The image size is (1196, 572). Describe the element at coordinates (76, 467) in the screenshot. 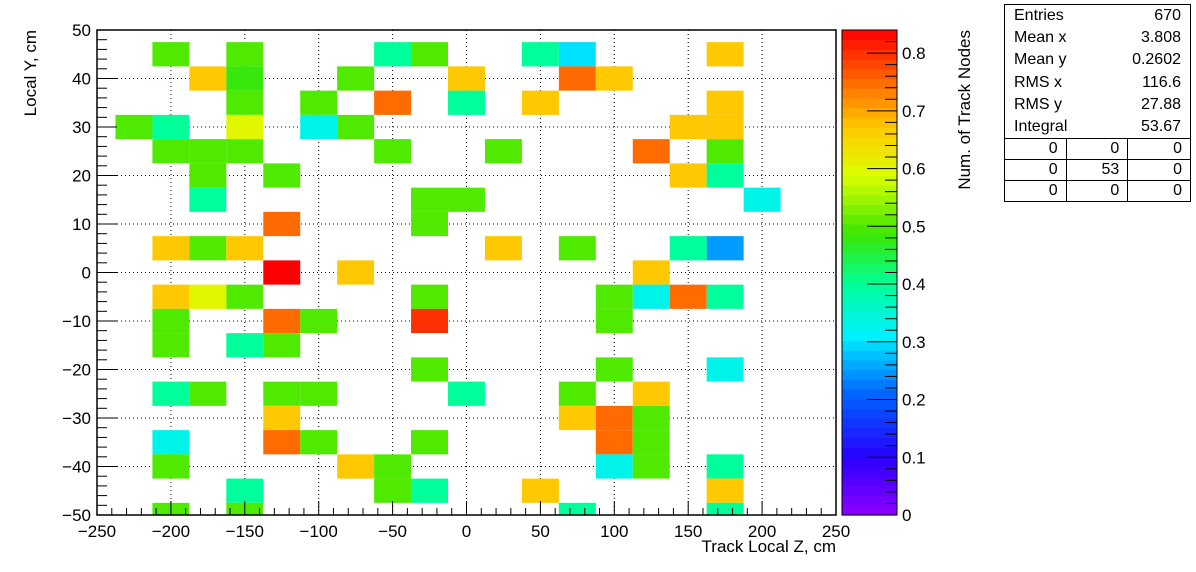

I see `y-tick-label: −40` at that location.